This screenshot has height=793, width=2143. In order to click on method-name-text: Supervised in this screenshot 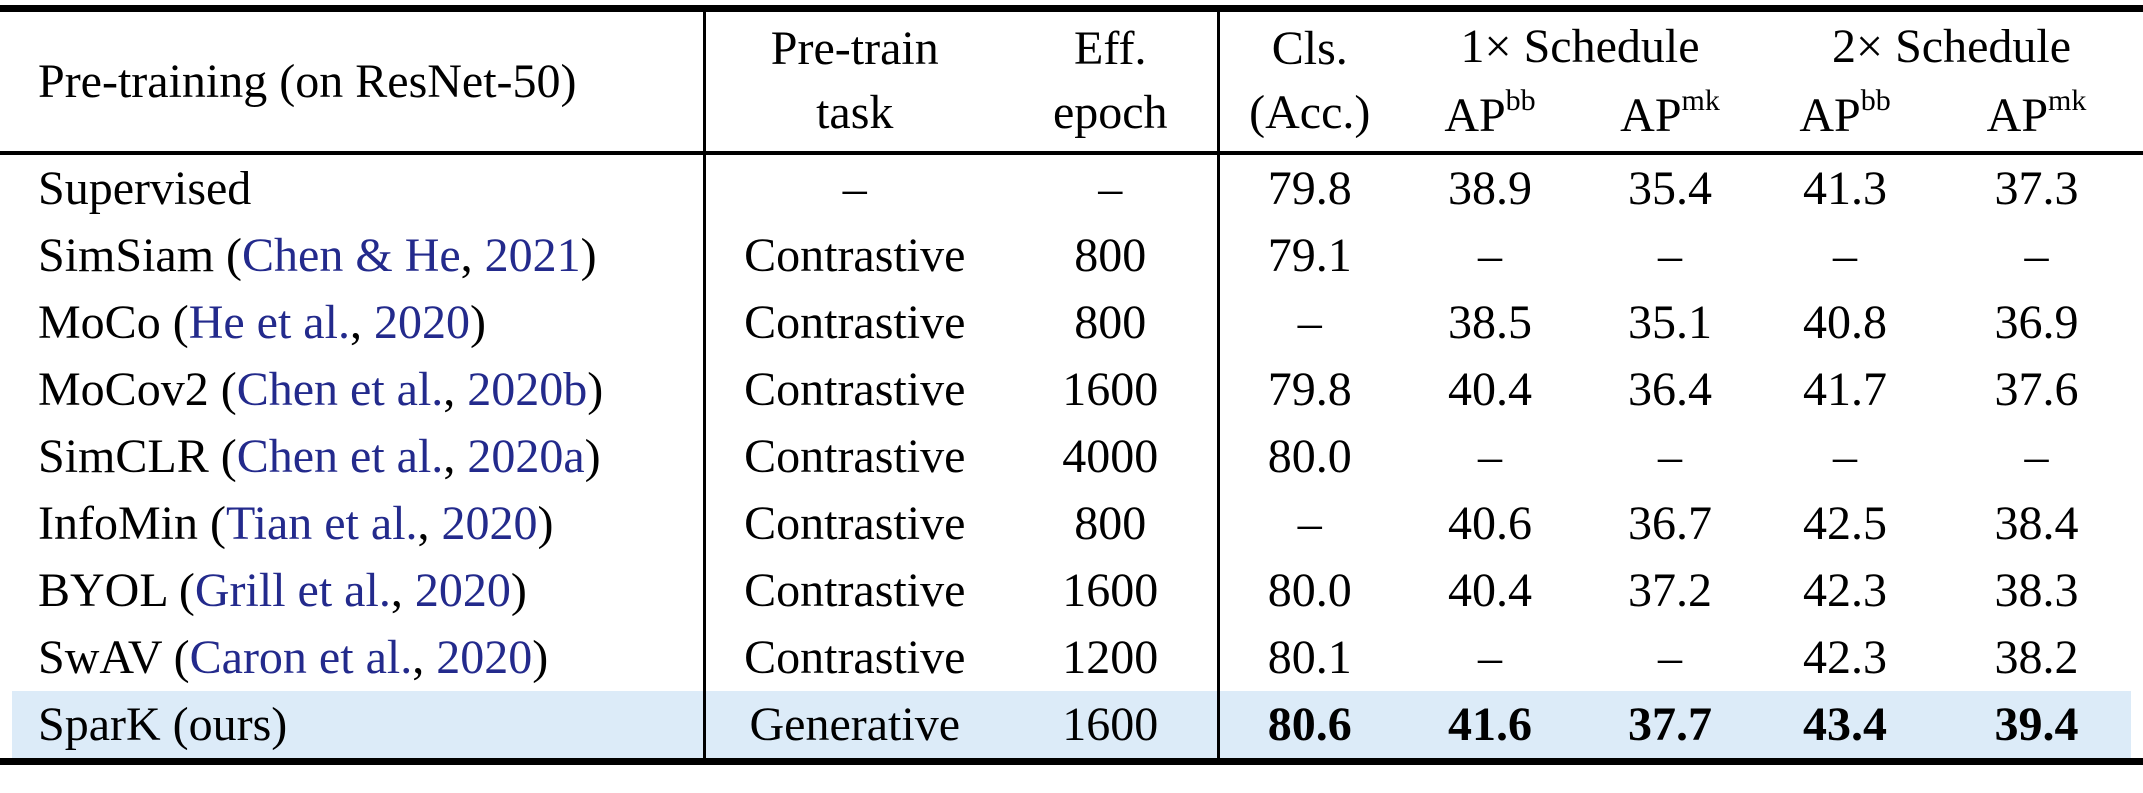, I will do `click(145, 188)`.